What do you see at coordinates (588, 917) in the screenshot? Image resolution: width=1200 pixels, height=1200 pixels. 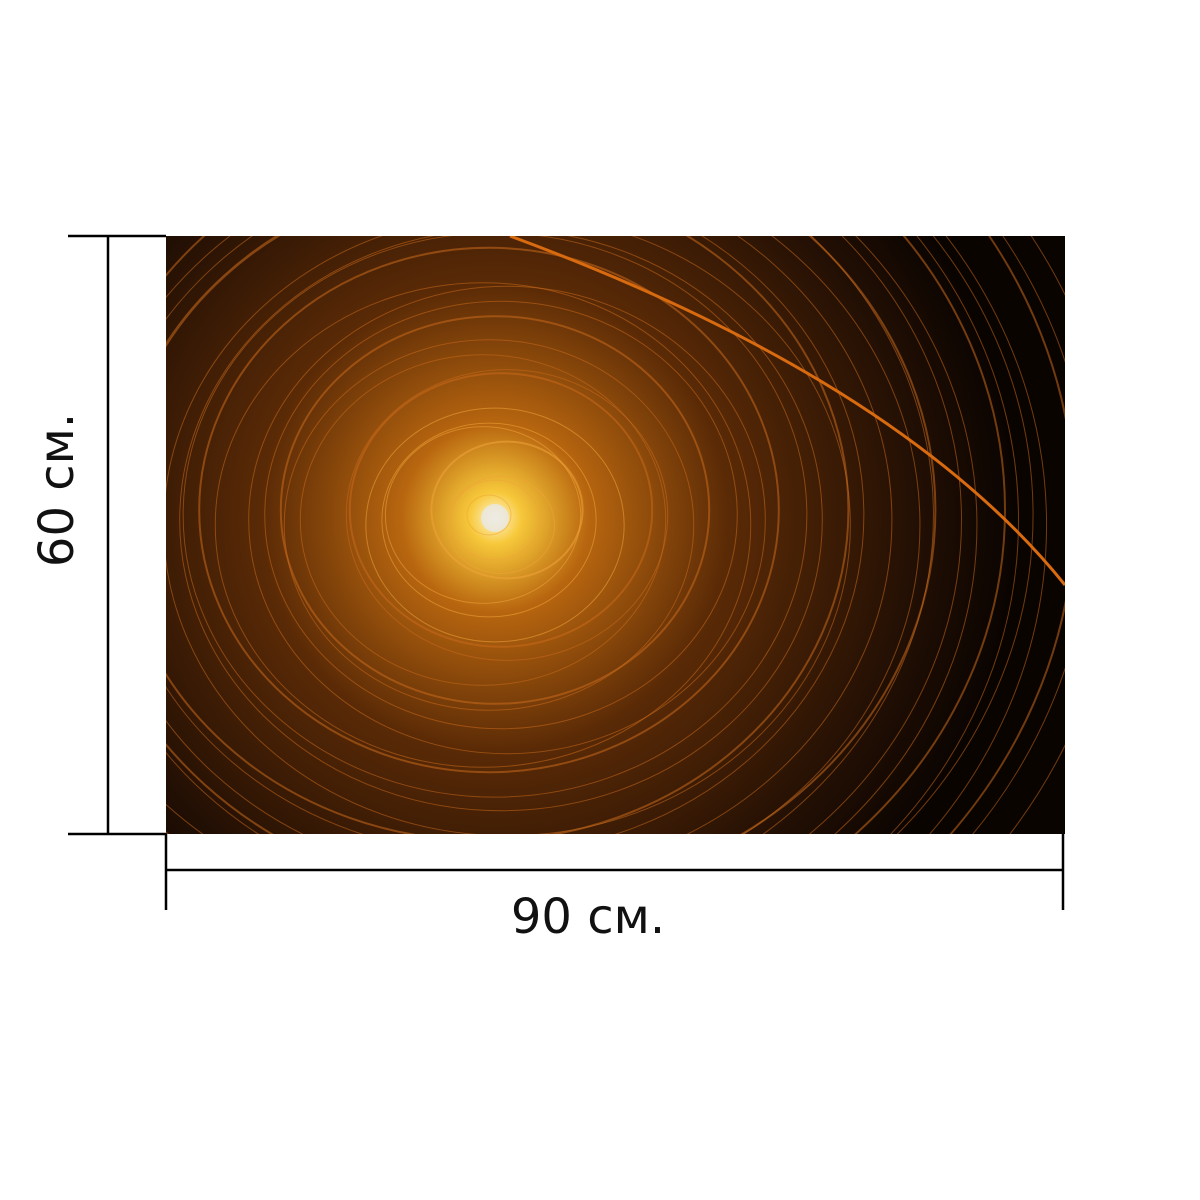 I see `width-label: 90 см.` at bounding box center [588, 917].